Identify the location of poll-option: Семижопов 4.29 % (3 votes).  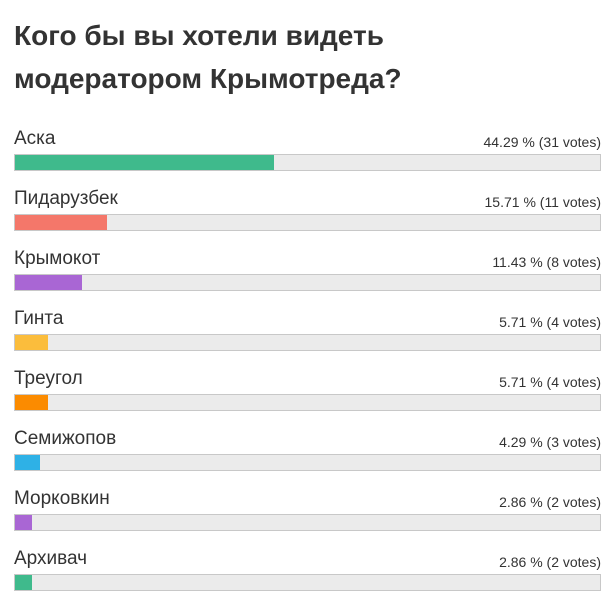
(307, 456).